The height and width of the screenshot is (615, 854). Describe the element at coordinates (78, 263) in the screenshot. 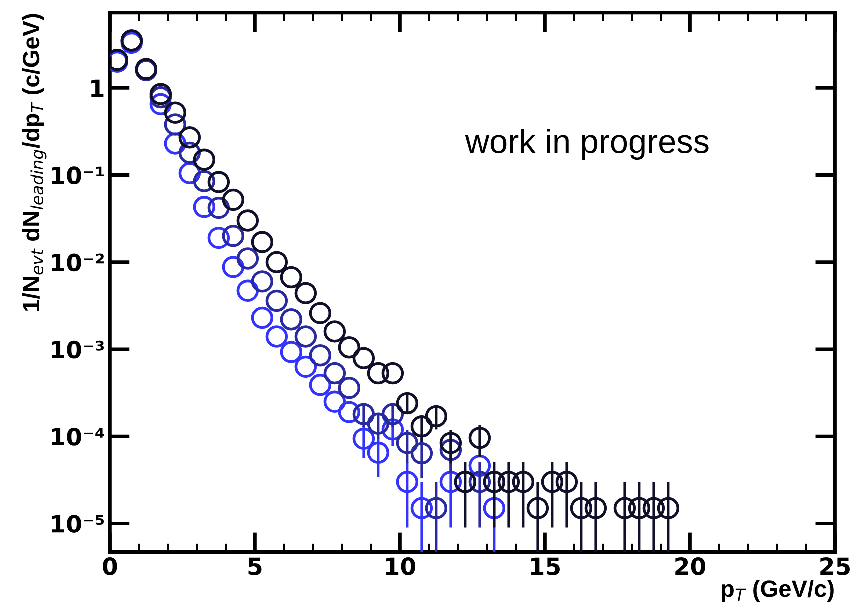

I see `y-tick-label: 10⁻²` at that location.